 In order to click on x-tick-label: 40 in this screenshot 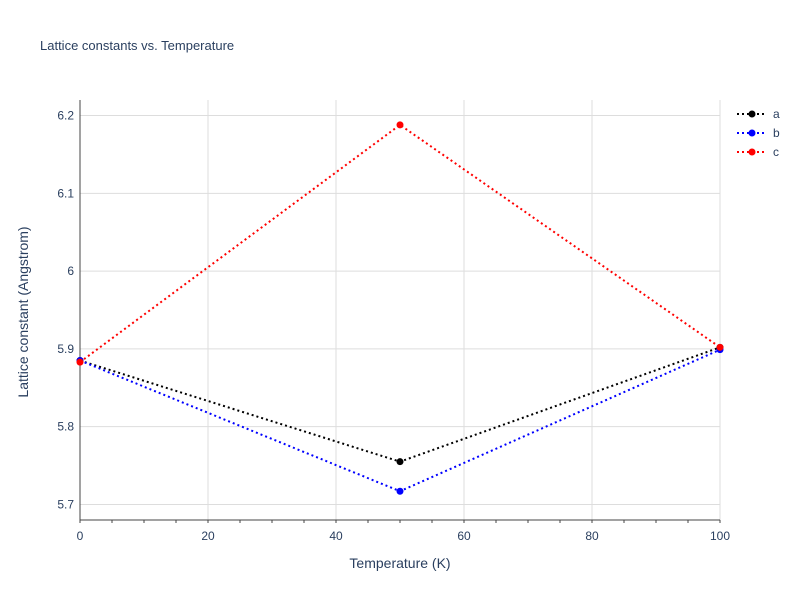, I will do `click(336, 536)`.